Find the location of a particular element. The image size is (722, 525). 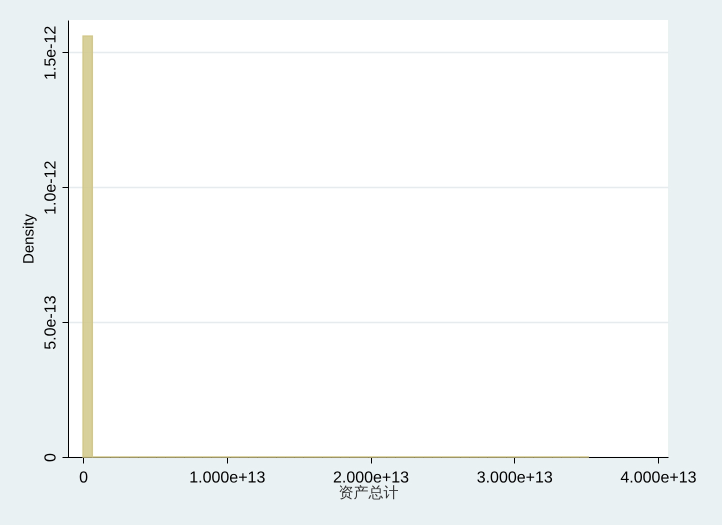

x-tick-label: 0 is located at coordinates (83, 478).